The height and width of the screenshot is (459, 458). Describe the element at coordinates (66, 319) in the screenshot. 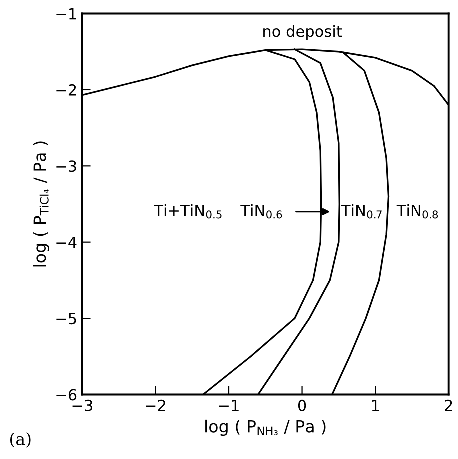

I see `y-tick-label: −5` at that location.